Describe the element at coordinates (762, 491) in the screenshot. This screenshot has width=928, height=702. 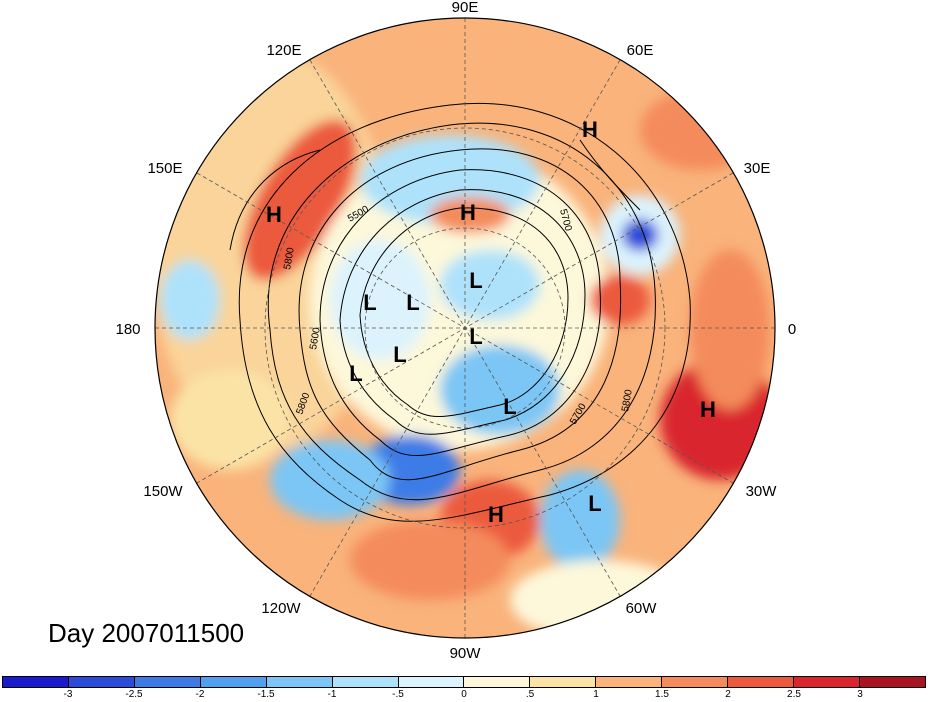
I see `lon-label-30w: 30W` at that location.